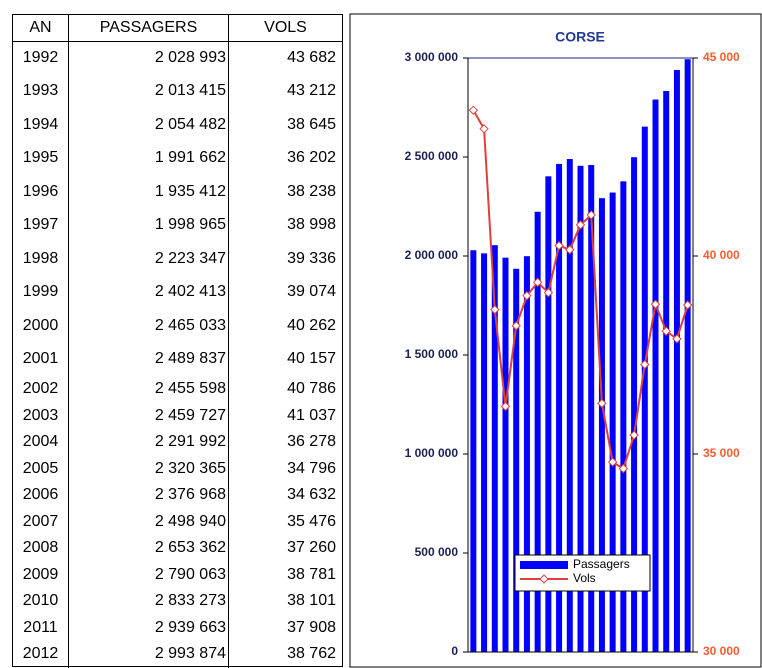  I want to click on table-row: 2003 2 459 727 41 037, so click(177, 415).